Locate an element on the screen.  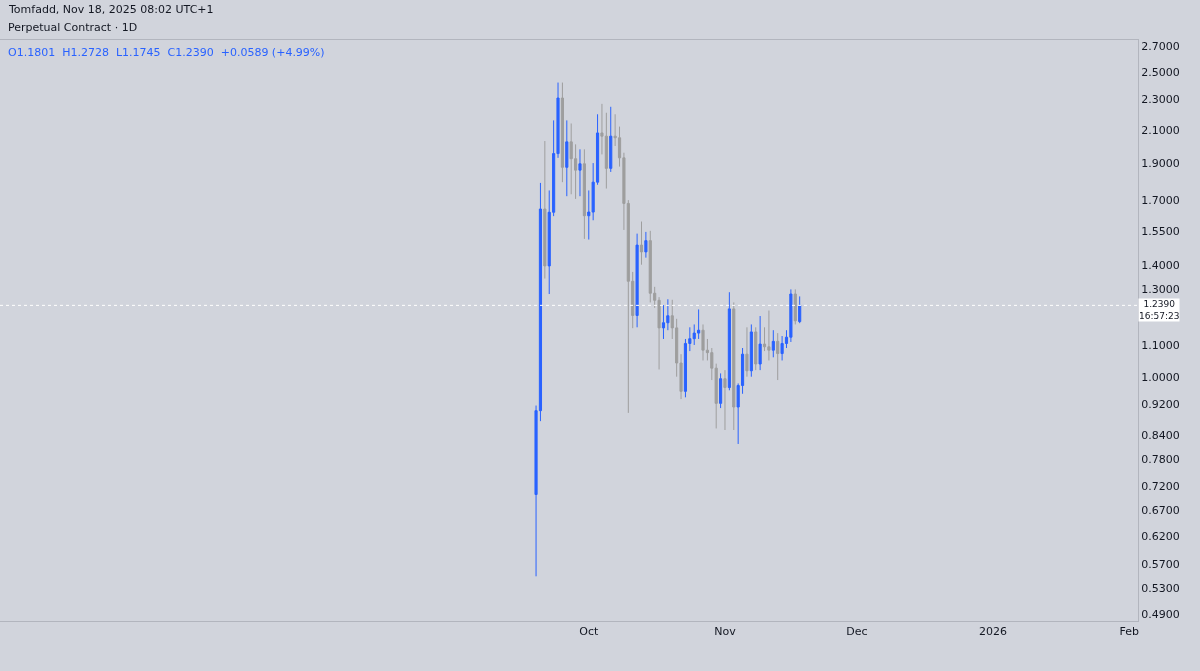
y-tick-label: 1.5500 is located at coordinates (1160, 231).